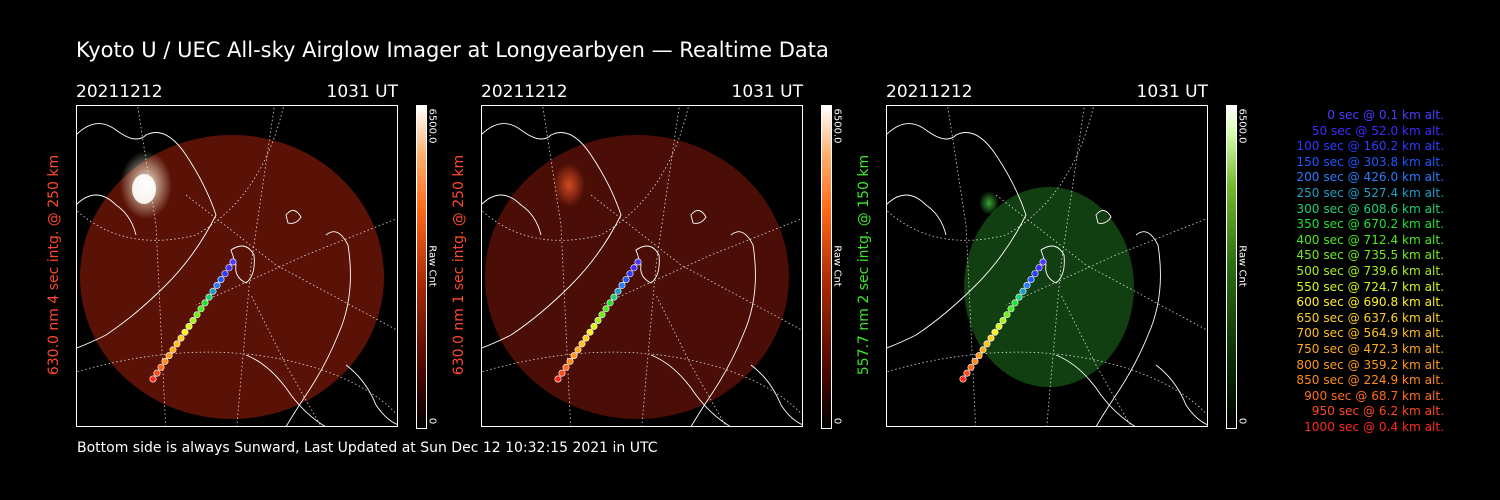  What do you see at coordinates (864, 265) in the screenshot?
I see `wavelength-label: 557.7 nm 2 sec intg. @ 150 km` at bounding box center [864, 265].